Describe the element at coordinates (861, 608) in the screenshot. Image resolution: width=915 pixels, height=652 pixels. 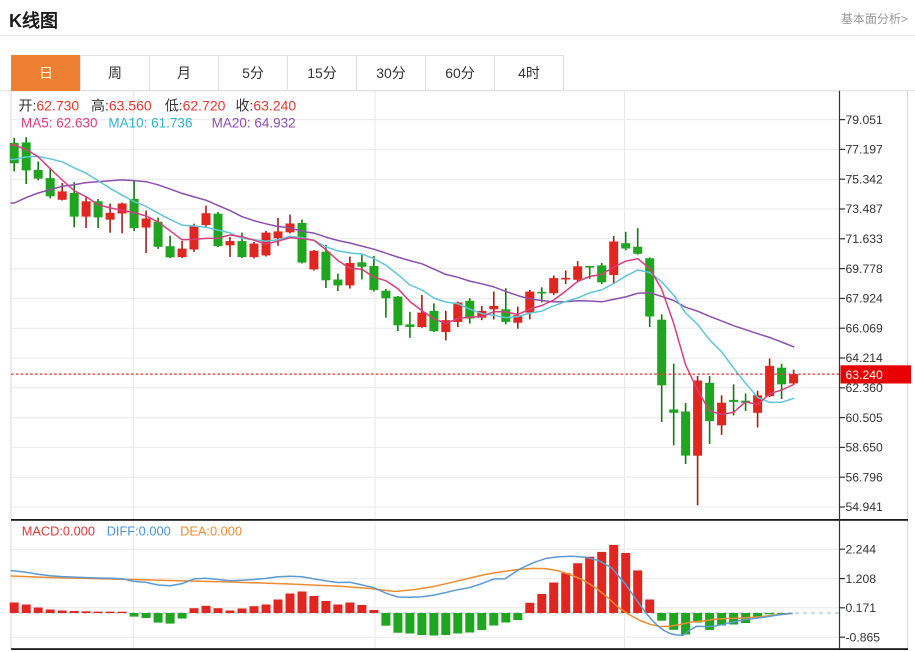
I see `svg-text: 0.171` at that location.